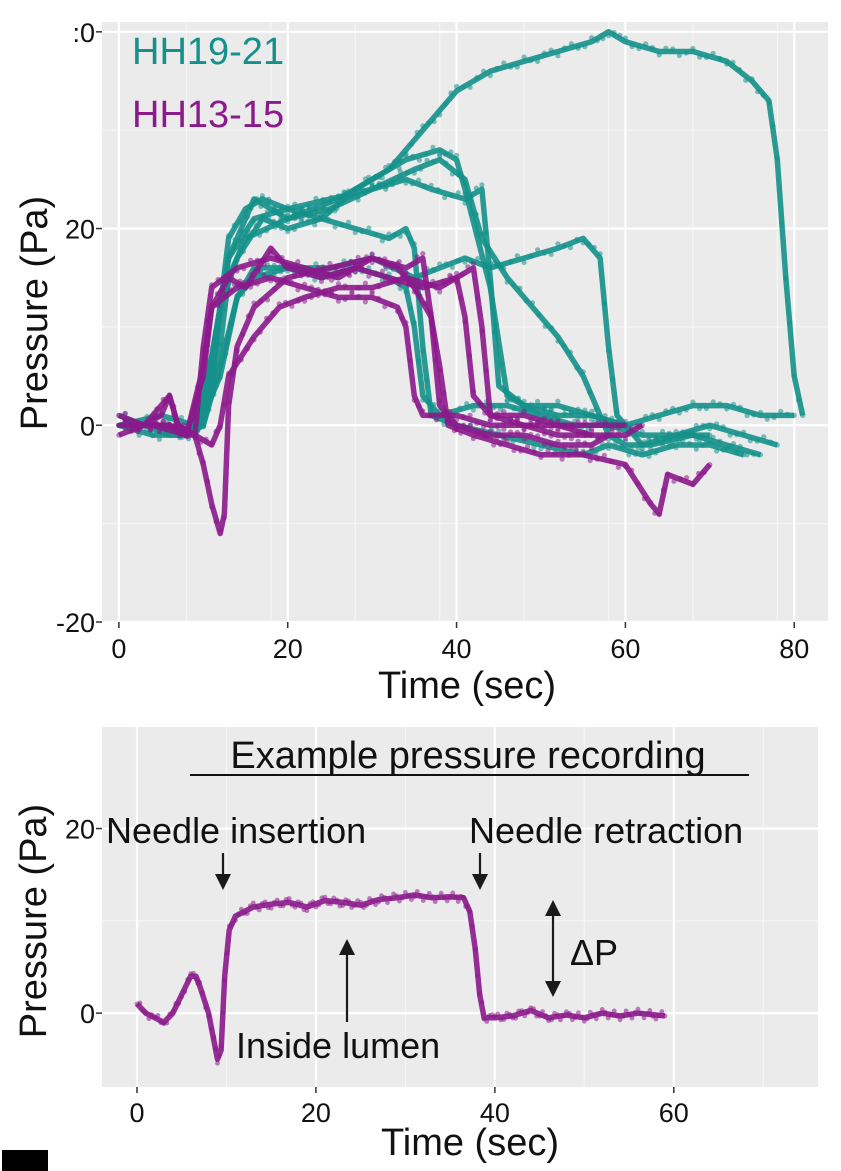  I want to click on arrow-inside-lumen, so click(347, 980).